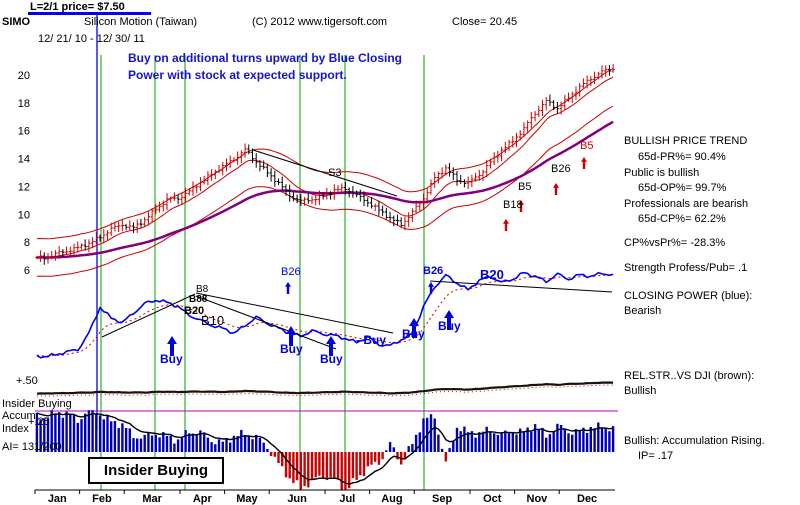 Image resolution: width=800 pixels, height=505 pixels. What do you see at coordinates (682, 219) in the screenshot?
I see `panel-65d-cp: 65d-CP%= 62.2%` at bounding box center [682, 219].